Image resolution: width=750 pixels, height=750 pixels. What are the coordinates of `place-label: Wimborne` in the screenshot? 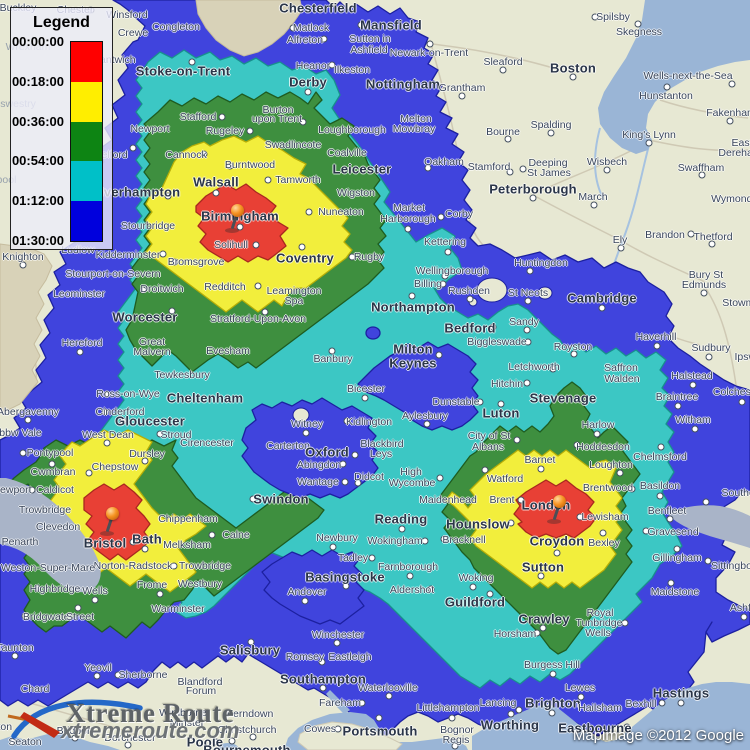 It's located at (183, 712).